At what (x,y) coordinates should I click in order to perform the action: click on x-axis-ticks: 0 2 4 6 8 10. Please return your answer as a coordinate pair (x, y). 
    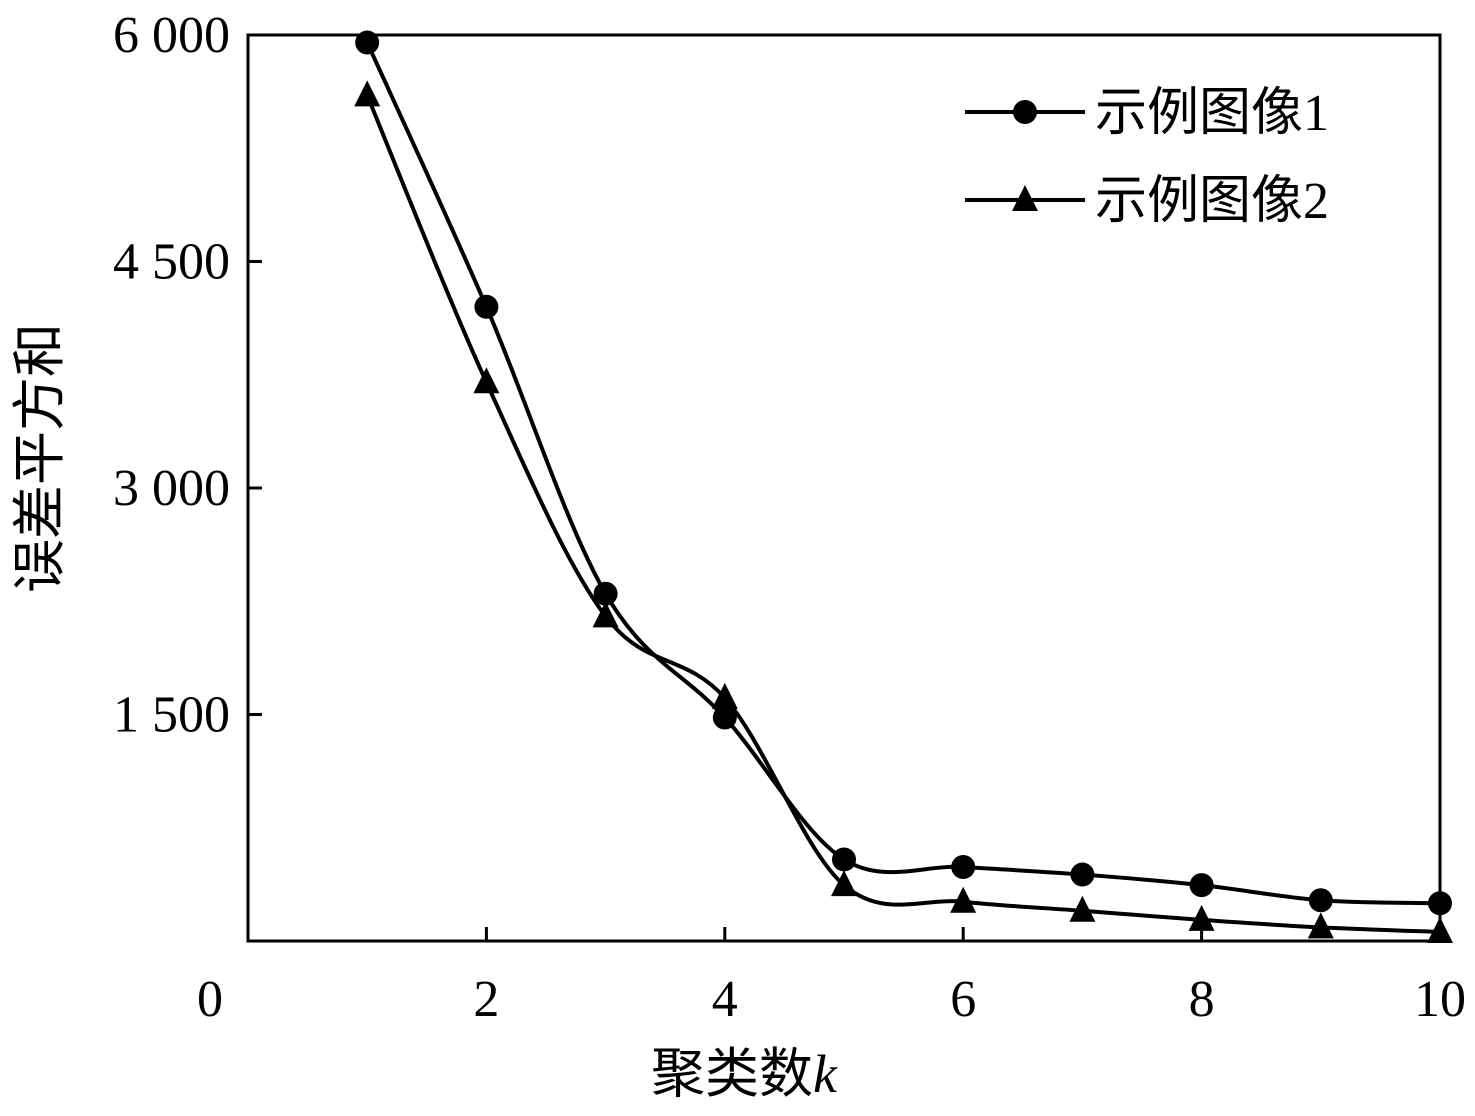
    Looking at the image, I should click on (831, 977).